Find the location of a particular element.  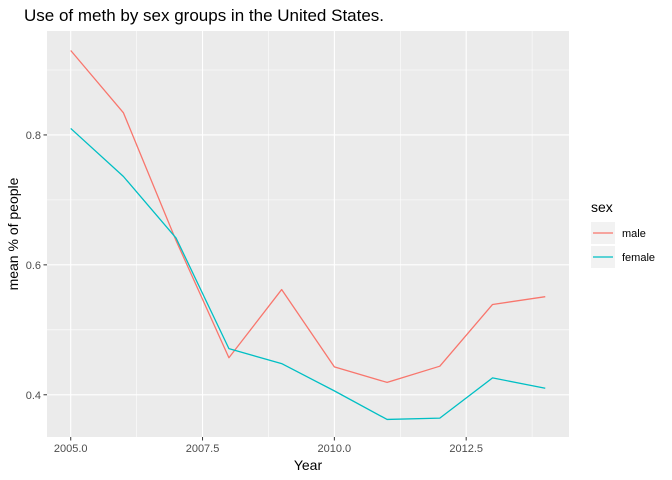

x-axis-title: Year is located at coordinates (308, 465).